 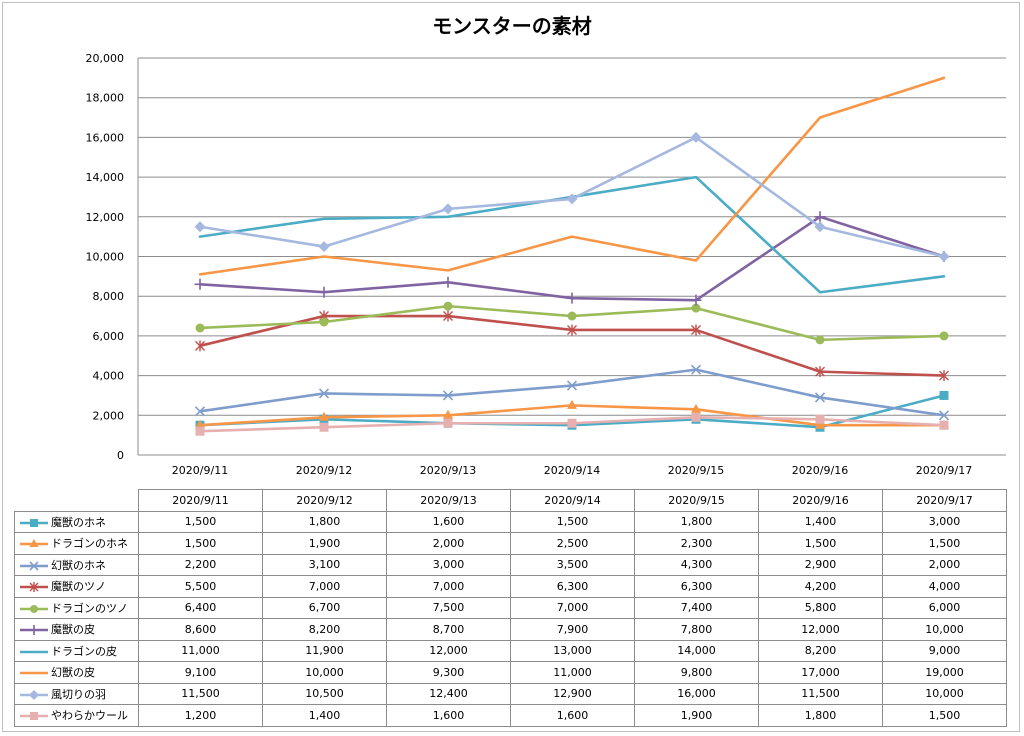 I want to click on table-cell: 8,700, so click(x=448, y=629).